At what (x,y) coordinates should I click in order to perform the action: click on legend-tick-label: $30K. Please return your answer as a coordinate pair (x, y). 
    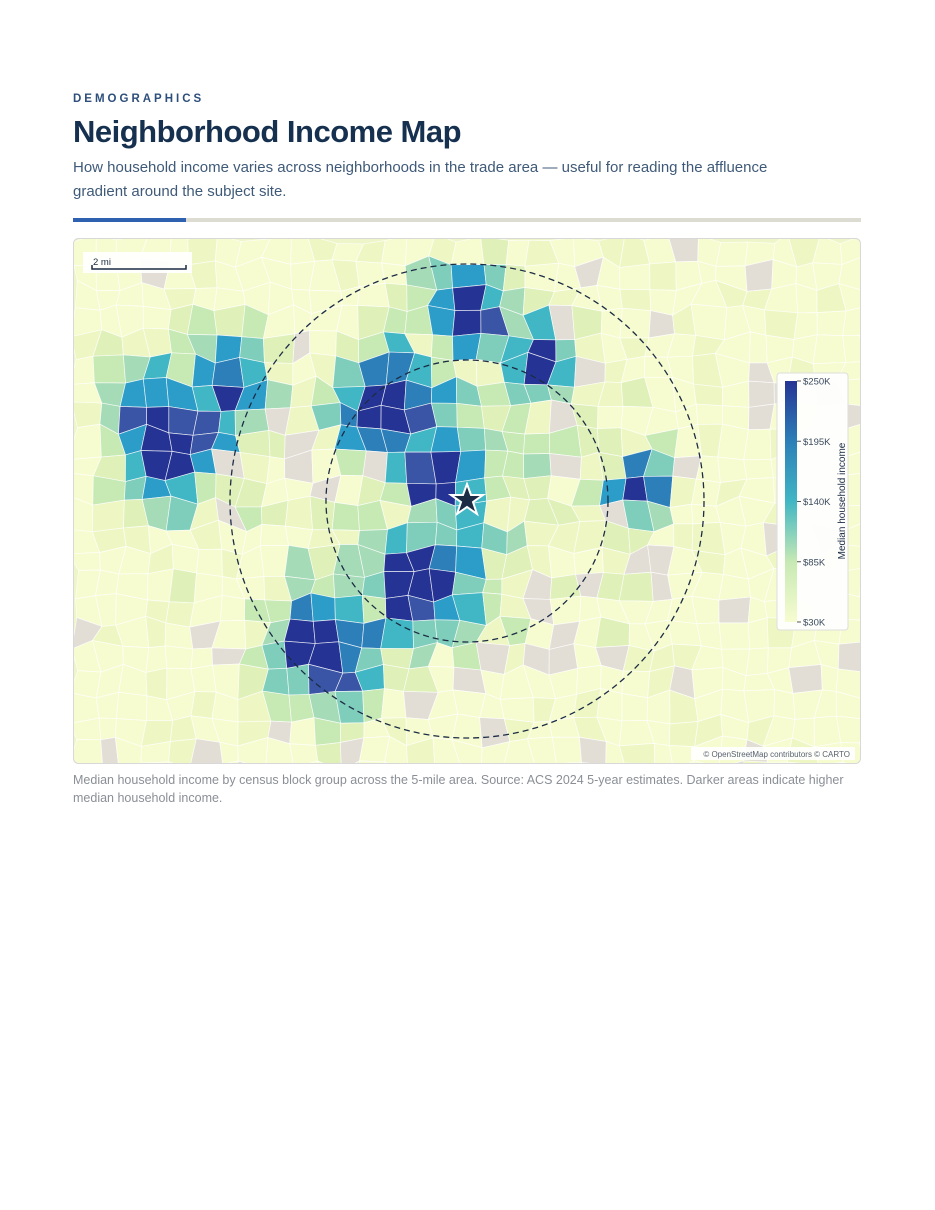
    Looking at the image, I should click on (814, 623).